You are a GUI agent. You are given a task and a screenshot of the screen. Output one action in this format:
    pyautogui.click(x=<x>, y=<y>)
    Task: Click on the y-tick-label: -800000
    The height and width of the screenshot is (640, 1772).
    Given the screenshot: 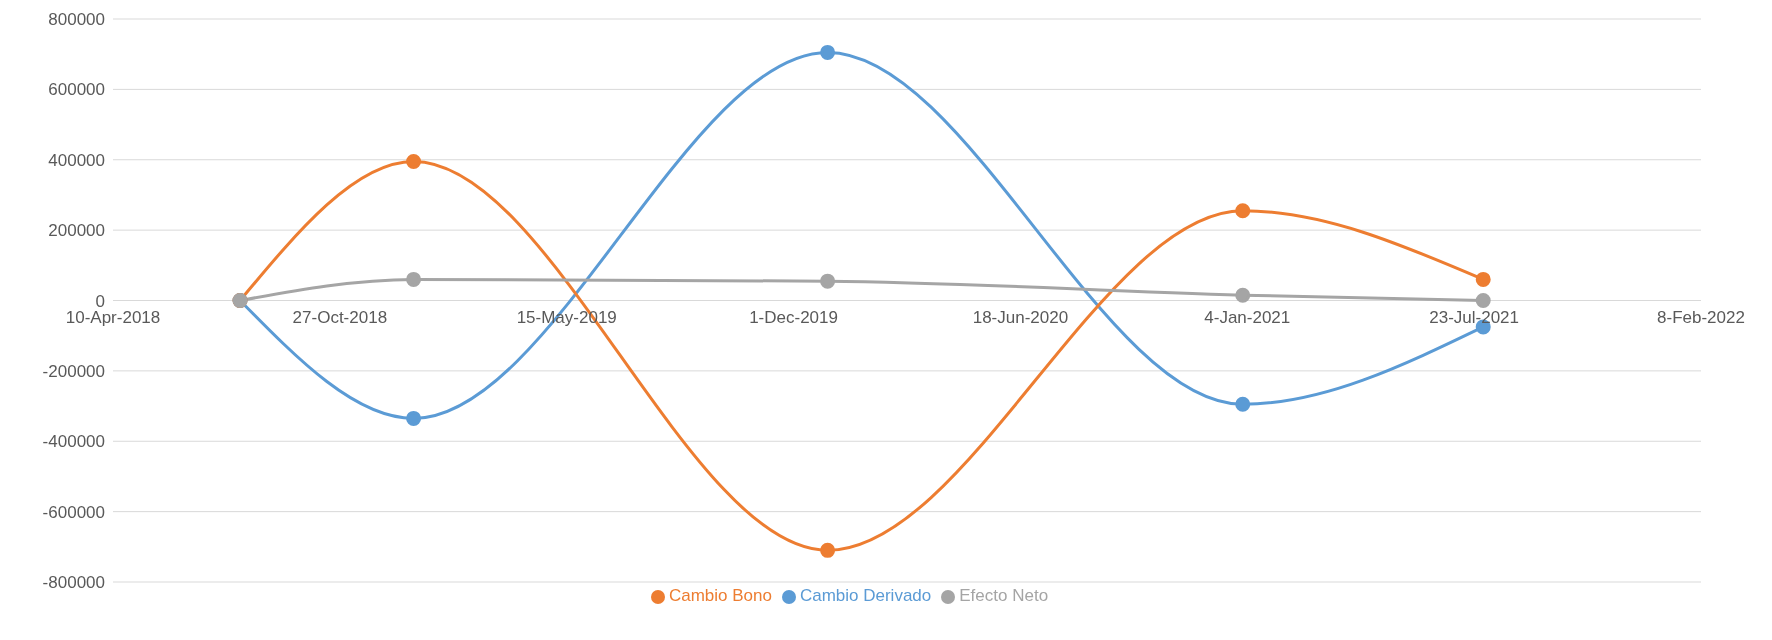 What is the action you would take?
    pyautogui.click(x=73, y=583)
    